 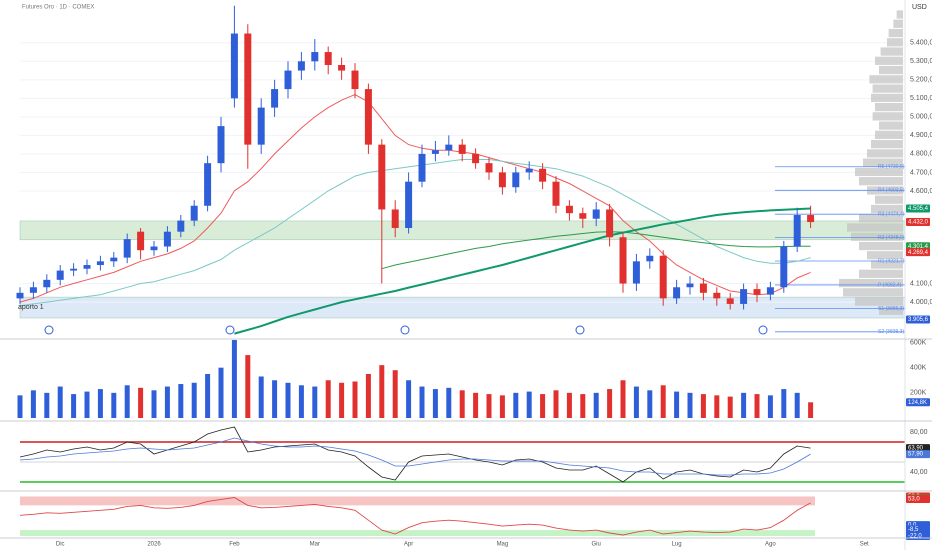 What do you see at coordinates (891, 261) in the screenshot?
I see `pivot-label: R1 (4221,7)` at bounding box center [891, 261].